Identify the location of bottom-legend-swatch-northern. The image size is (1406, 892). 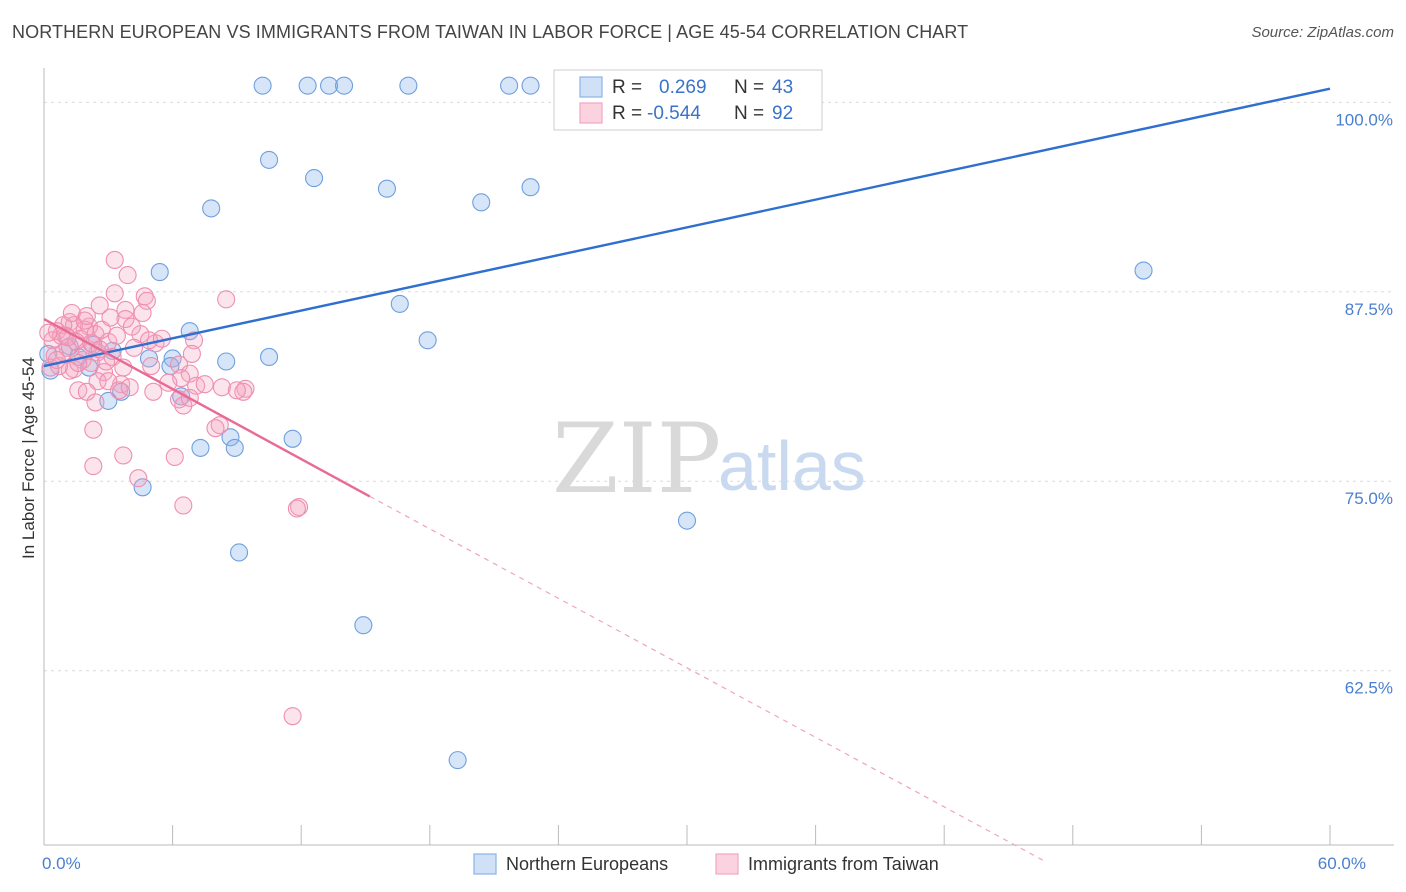
(485, 864).